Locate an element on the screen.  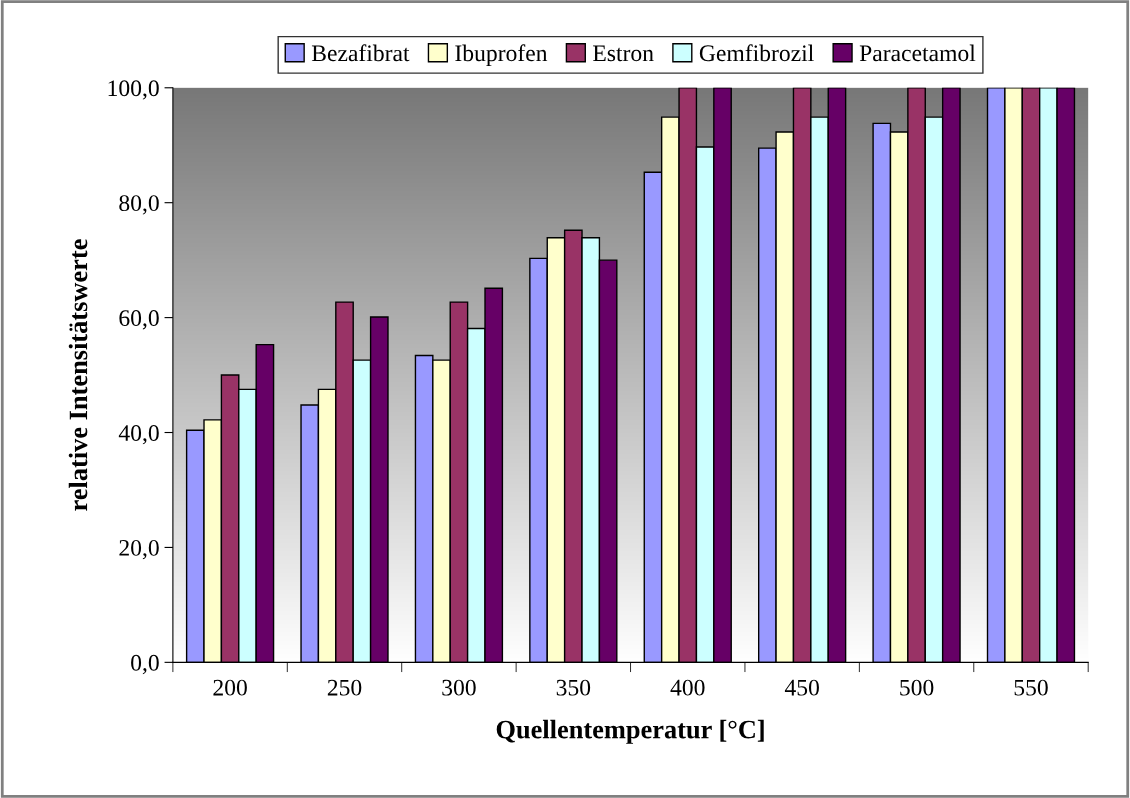
x-tick-label: 400 is located at coordinates (687, 687).